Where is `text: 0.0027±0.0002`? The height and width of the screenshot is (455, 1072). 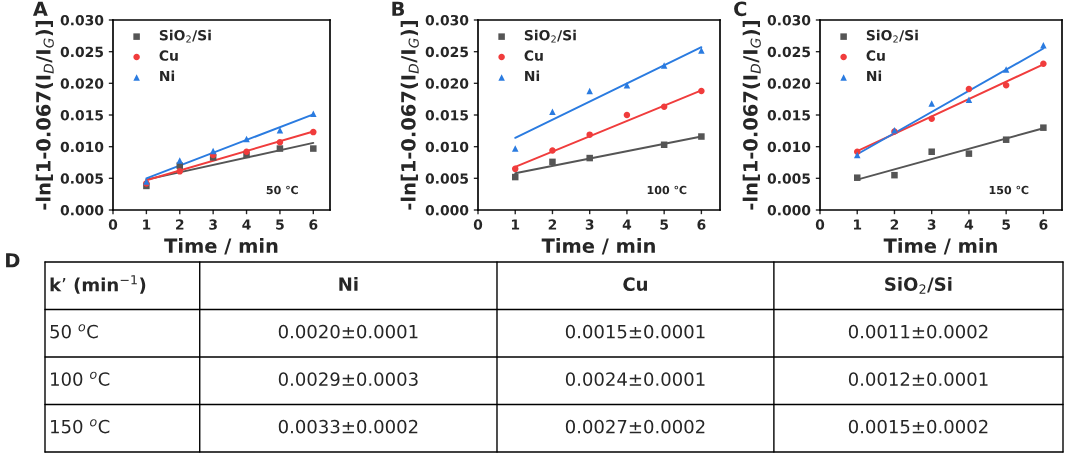 text: 0.0027±0.0002 is located at coordinates (635, 426).